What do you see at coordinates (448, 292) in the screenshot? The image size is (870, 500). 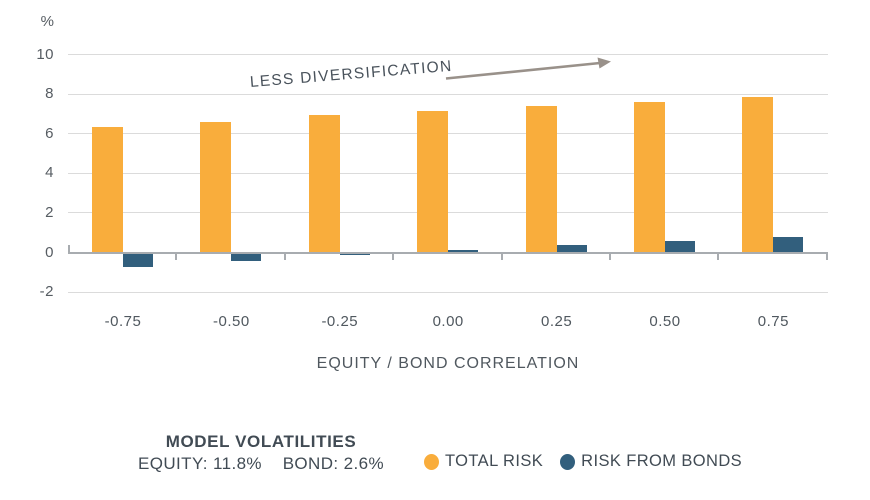 I see `gridline-y--2` at bounding box center [448, 292].